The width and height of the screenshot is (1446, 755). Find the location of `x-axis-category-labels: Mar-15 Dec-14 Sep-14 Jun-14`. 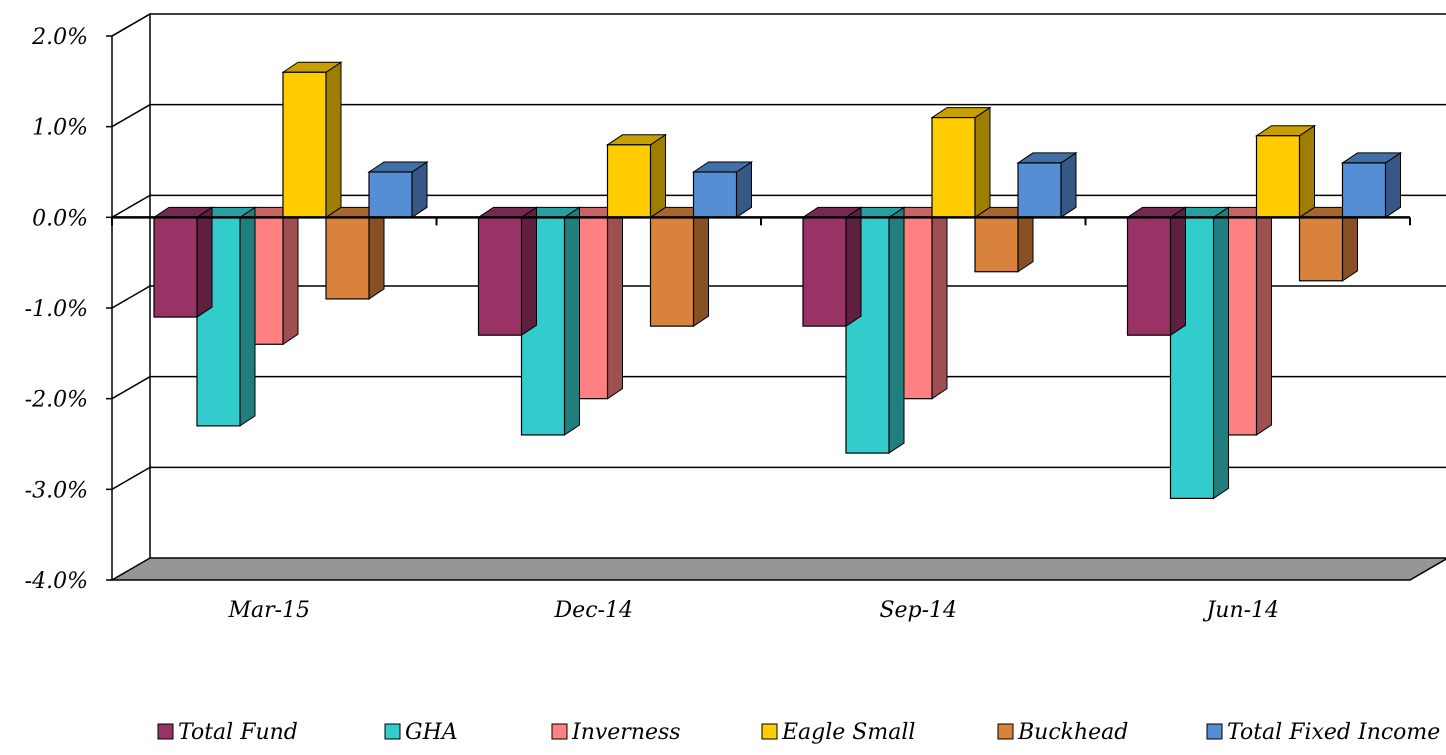

x-axis-category-labels: Mar-15 Dec-14 Sep-14 Jun-14 is located at coordinates (753, 610).